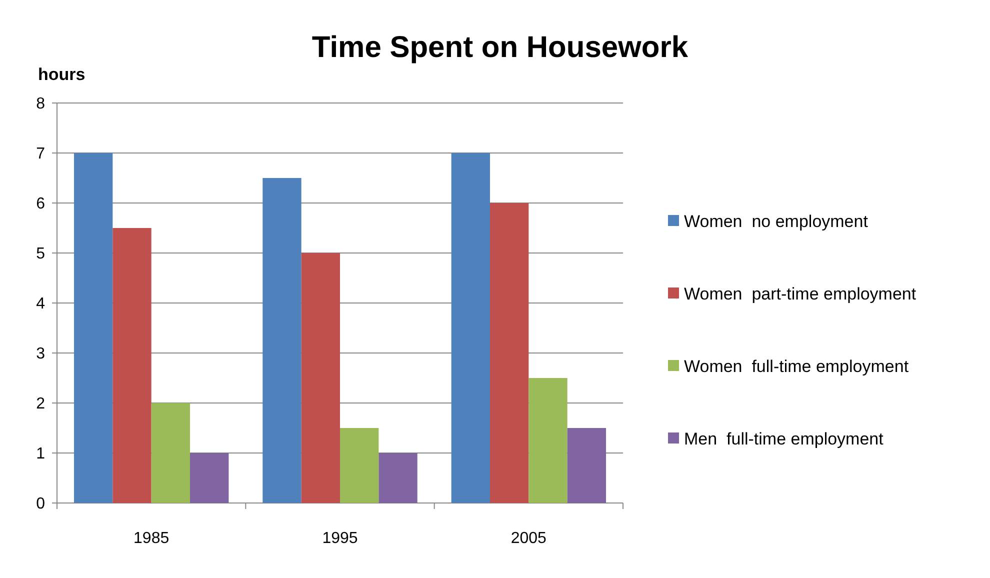 The image size is (990, 578). What do you see at coordinates (340, 538) in the screenshot?
I see `x-tick-label: 1995` at bounding box center [340, 538].